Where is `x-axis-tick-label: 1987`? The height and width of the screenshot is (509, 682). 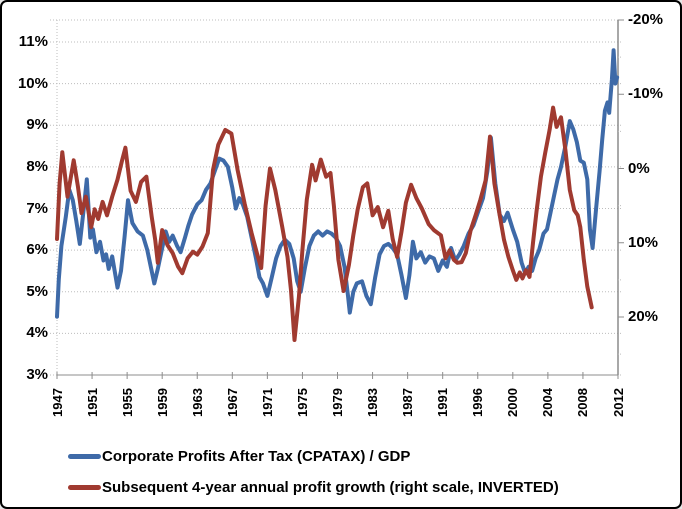 x-axis-tick-label: 1987 is located at coordinates (408, 403).